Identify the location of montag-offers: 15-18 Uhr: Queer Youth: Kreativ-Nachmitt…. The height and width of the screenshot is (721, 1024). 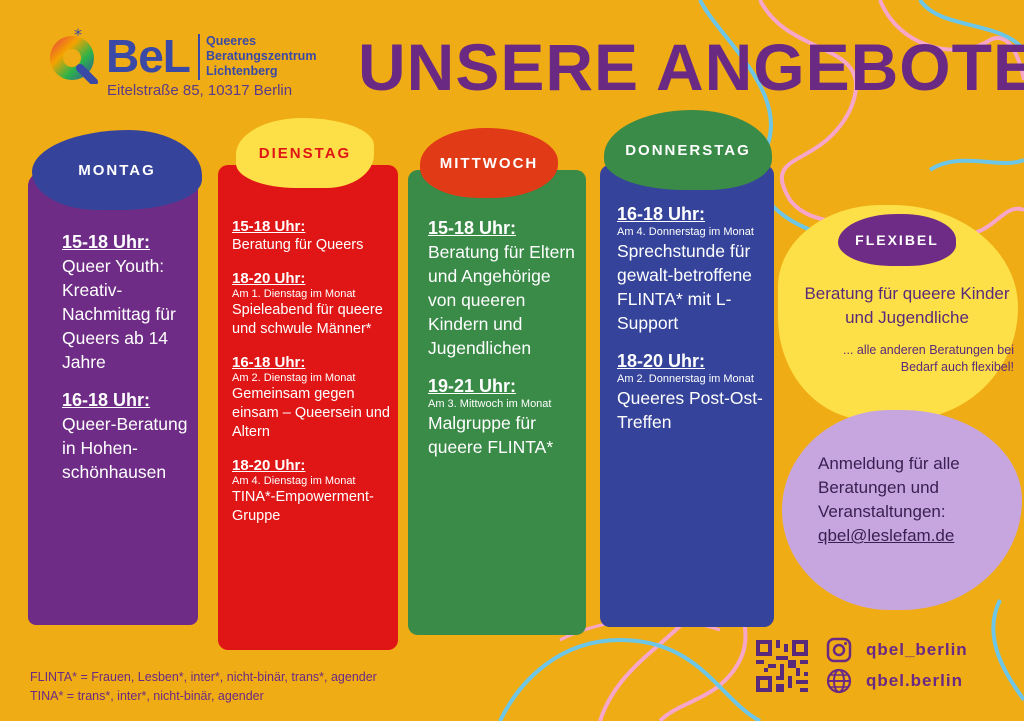
(127, 364).